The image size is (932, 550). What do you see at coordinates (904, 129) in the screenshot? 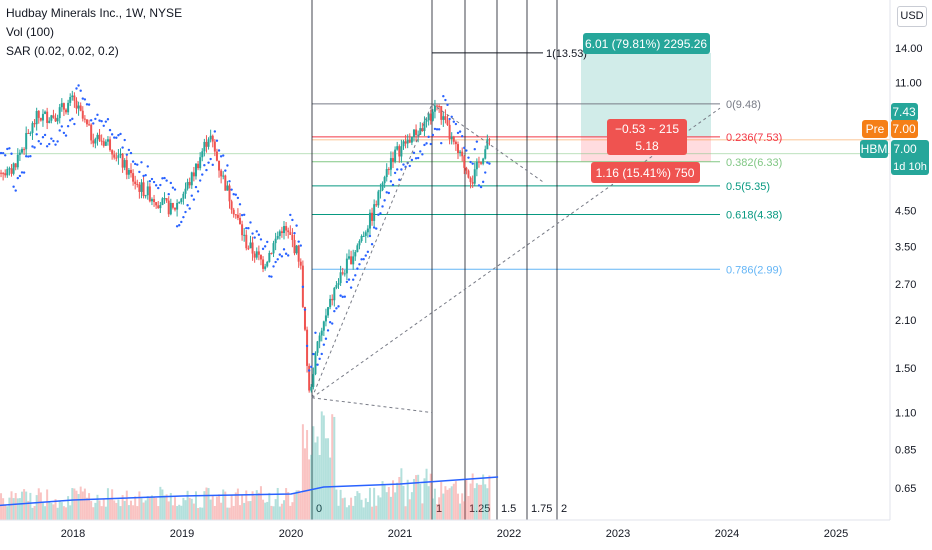
I see `pre-market-price-box` at bounding box center [904, 129].